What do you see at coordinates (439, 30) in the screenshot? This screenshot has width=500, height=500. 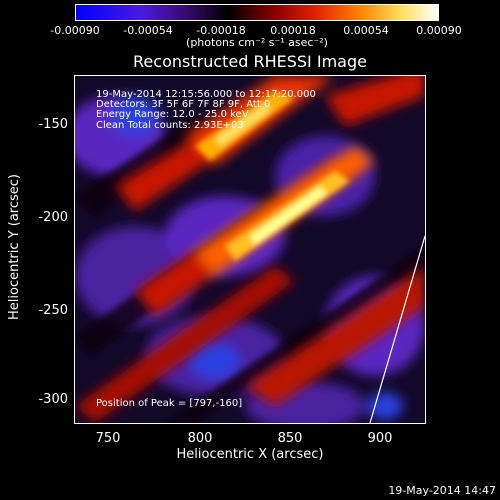 I see `colorbar-tick: 0.00090` at bounding box center [439, 30].